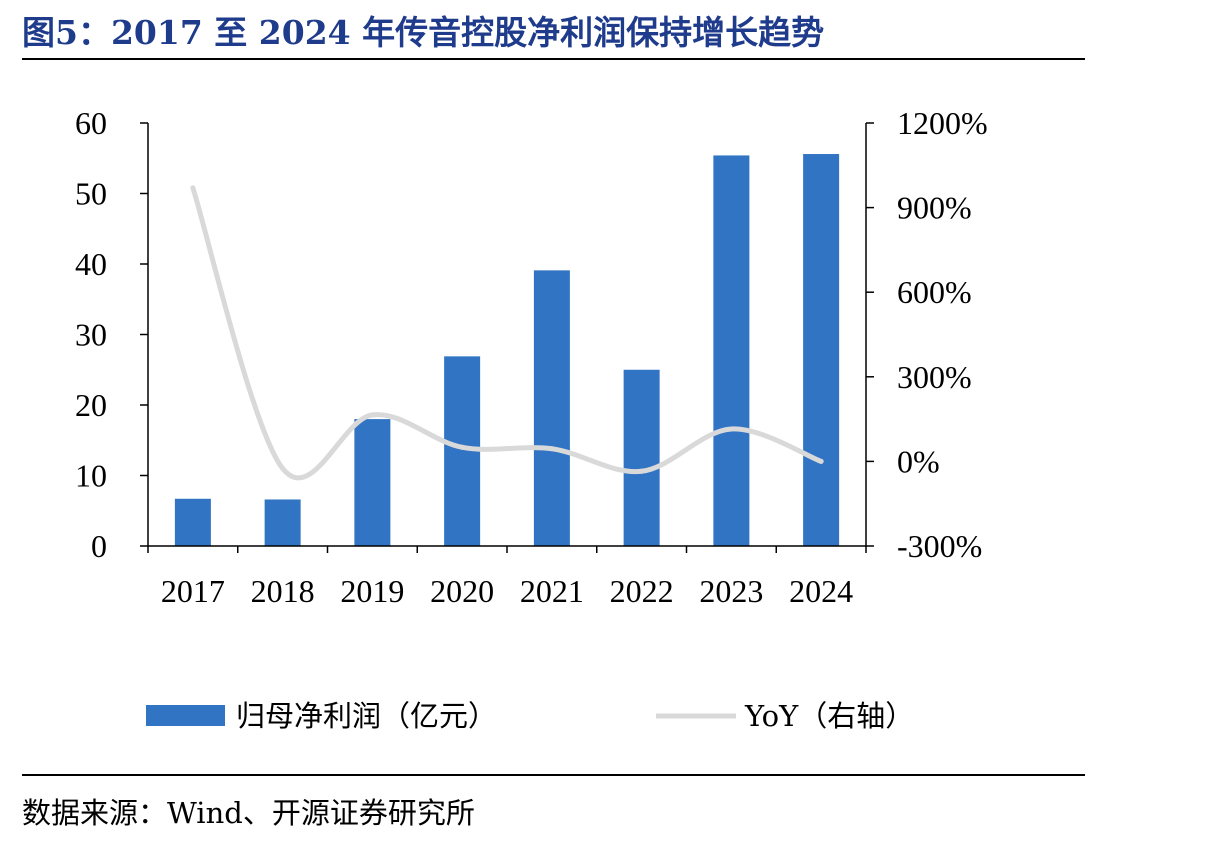 This screenshot has width=1210, height=843. Describe the element at coordinates (193, 188) in the screenshot. I see `yoy-point-2017` at that location.